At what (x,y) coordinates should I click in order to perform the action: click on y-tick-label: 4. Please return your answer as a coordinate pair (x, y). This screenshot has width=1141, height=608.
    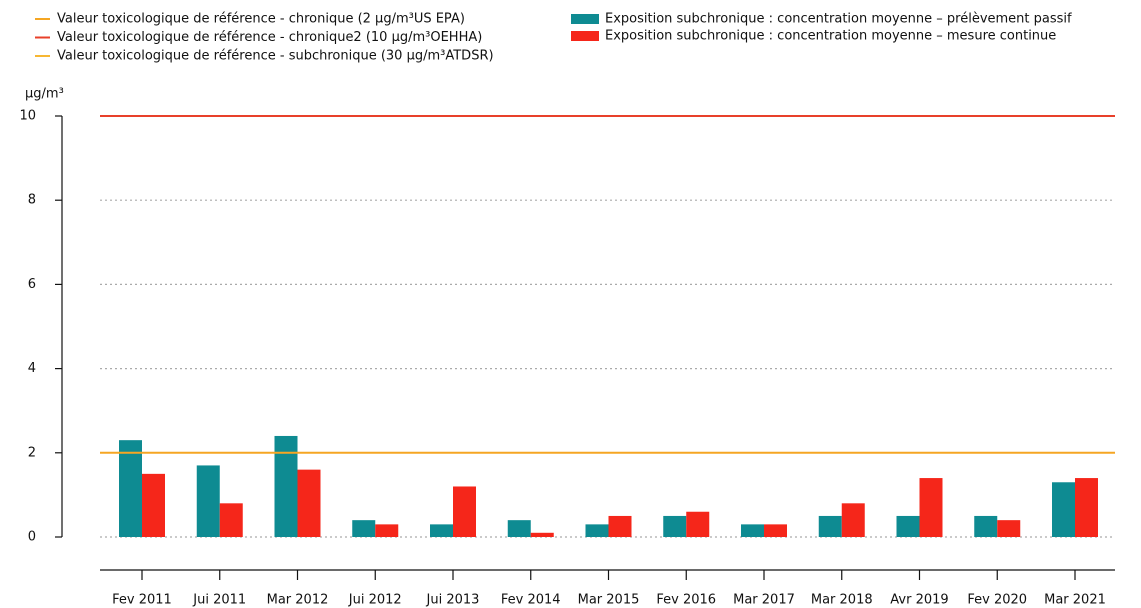
    Looking at the image, I should click on (32, 368).